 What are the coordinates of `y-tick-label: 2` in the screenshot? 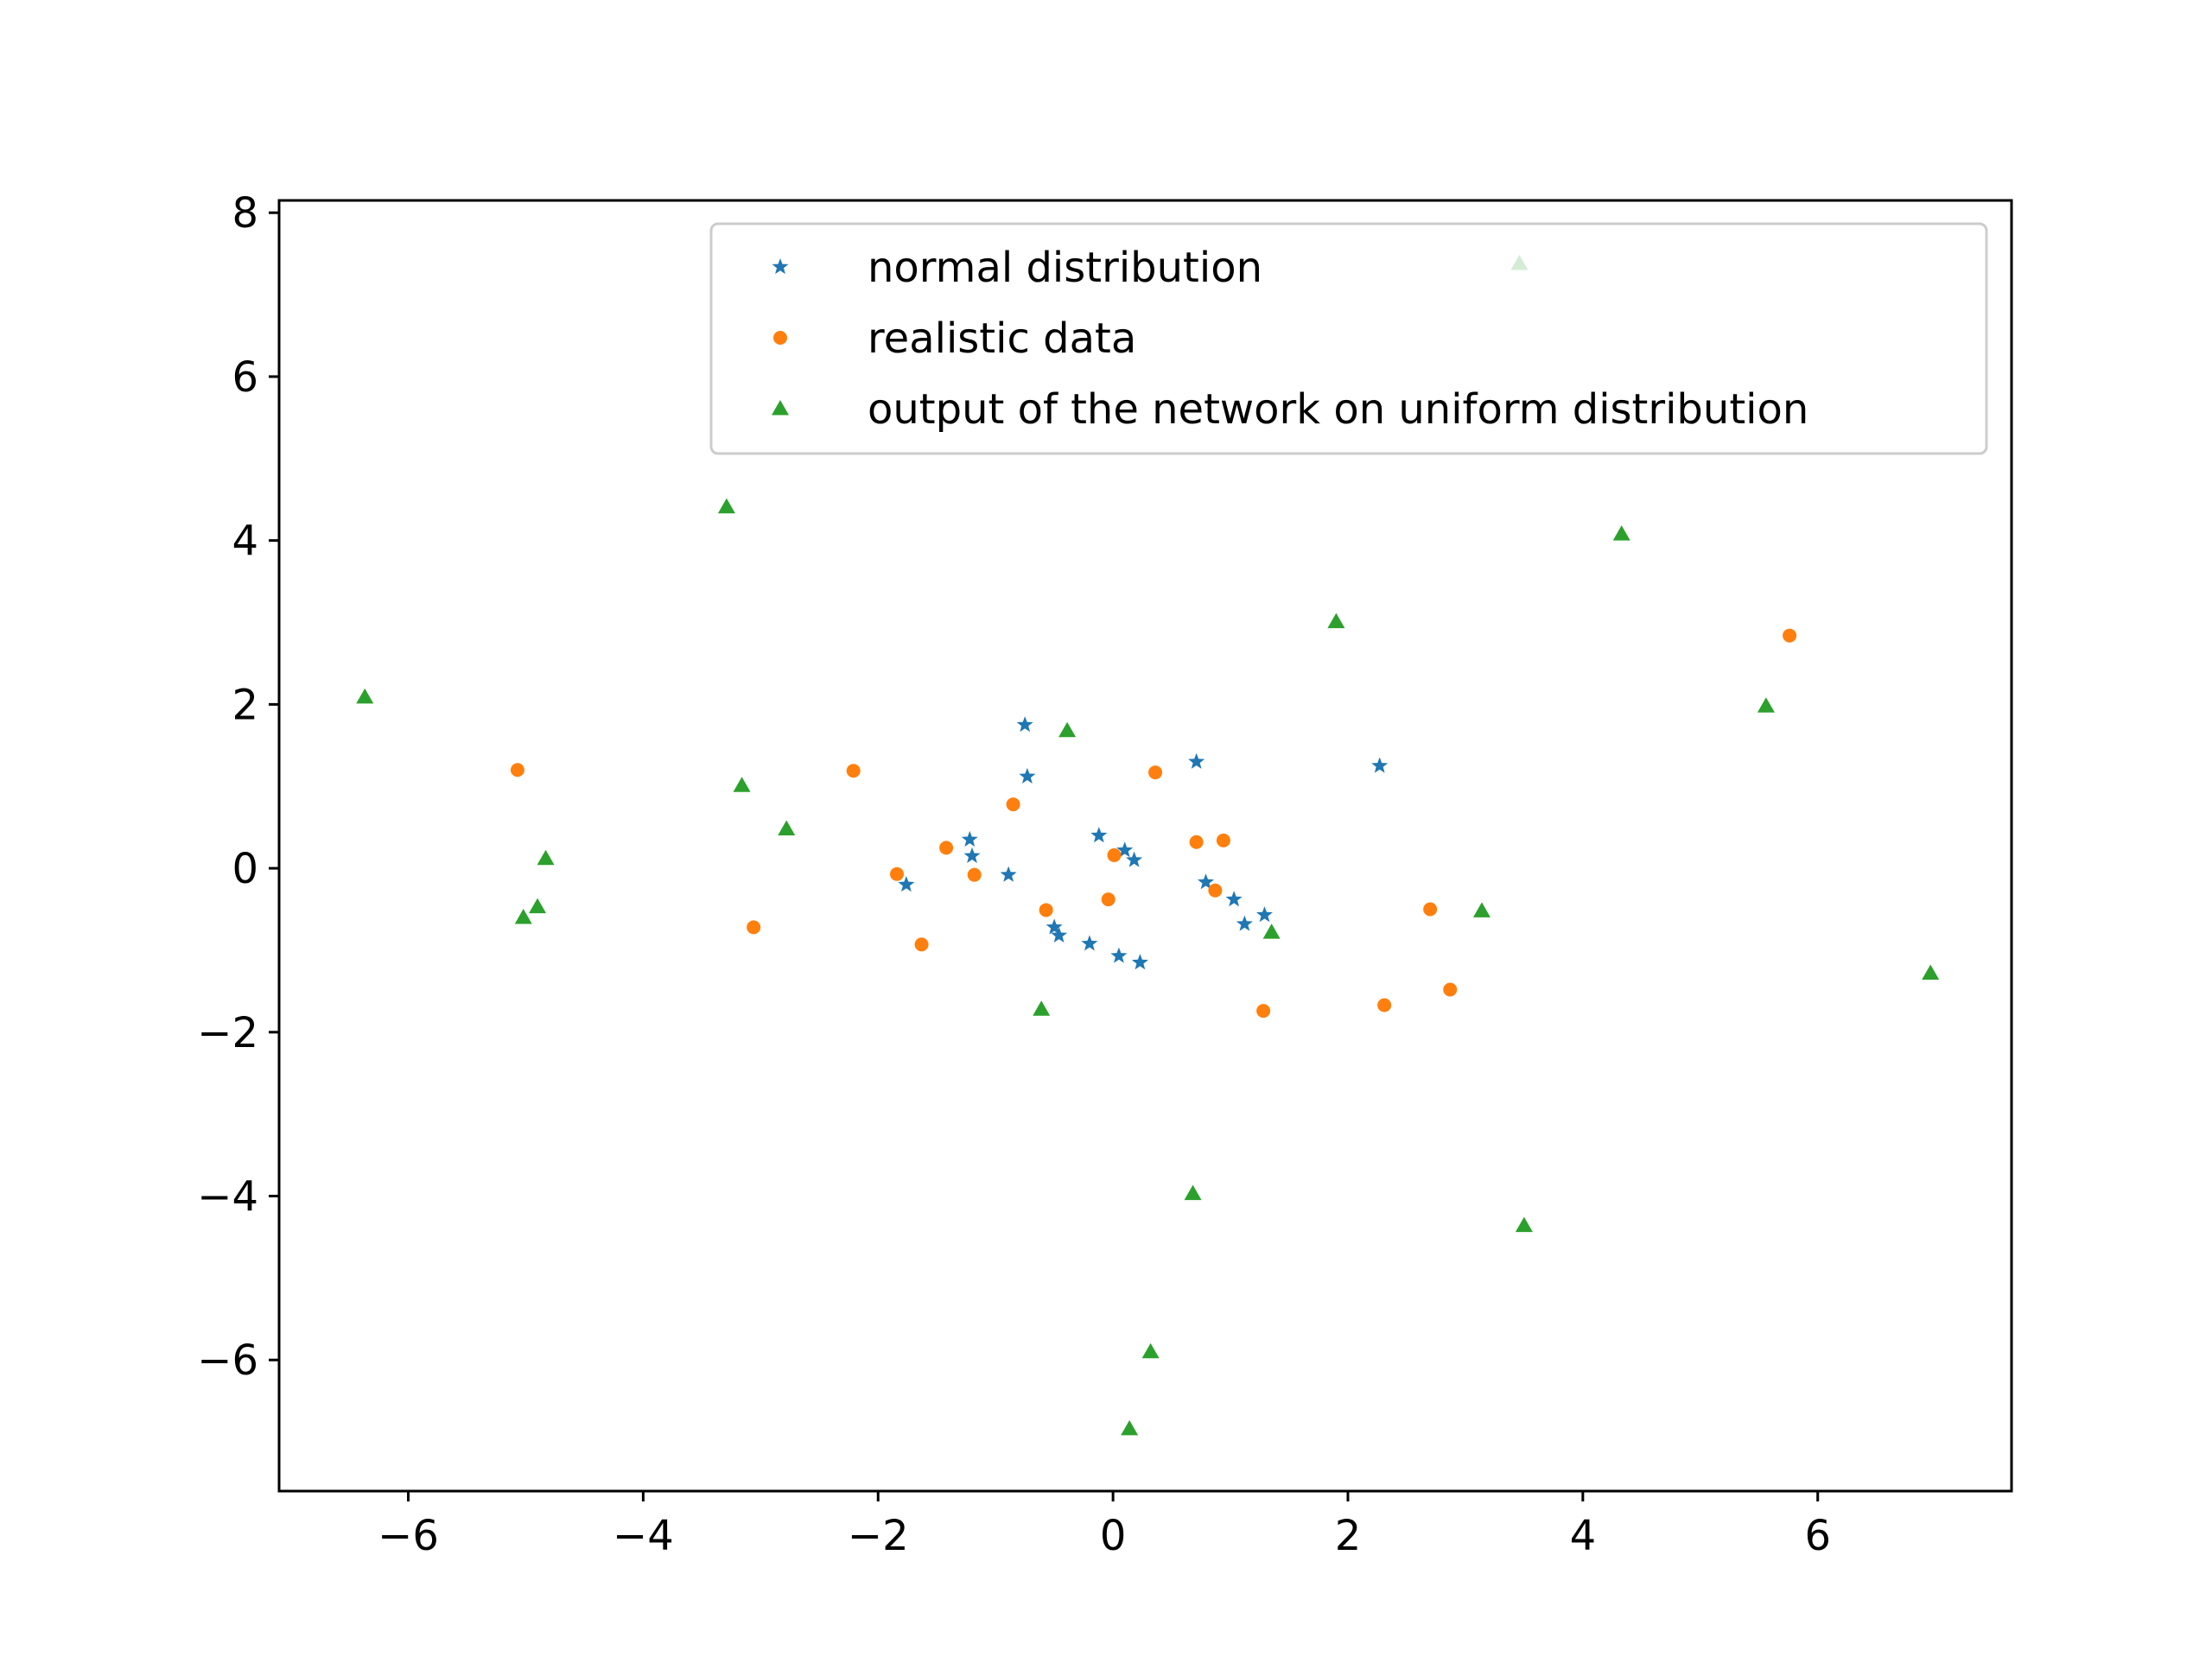 It's located at (245, 705).